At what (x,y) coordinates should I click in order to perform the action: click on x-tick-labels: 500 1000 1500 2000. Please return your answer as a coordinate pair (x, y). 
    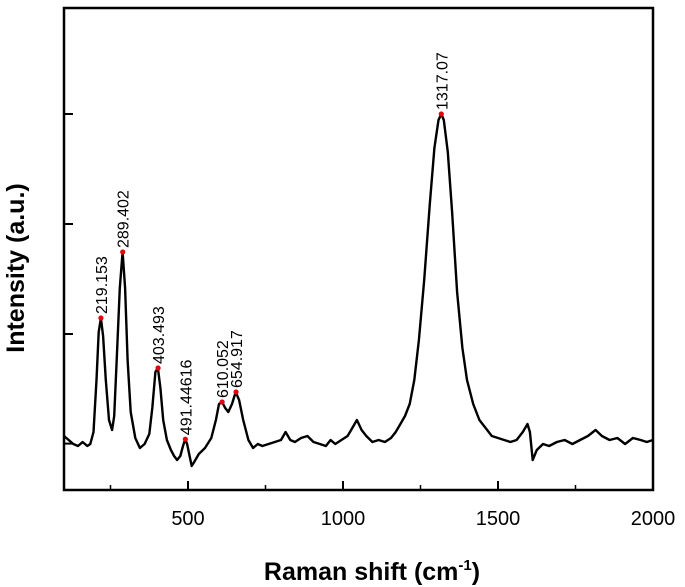
    Looking at the image, I should click on (423, 519).